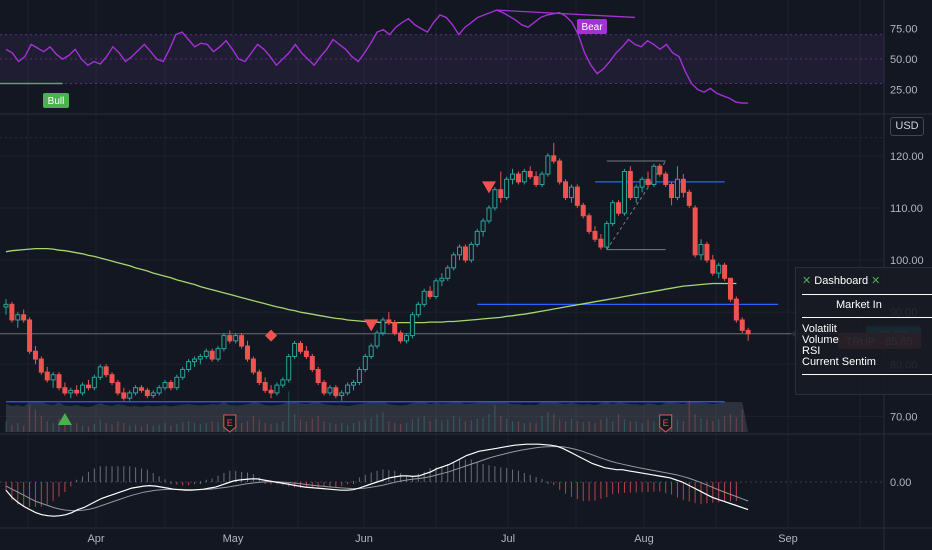 The height and width of the screenshot is (550, 932). I want to click on dashboard-separator, so click(867, 374).